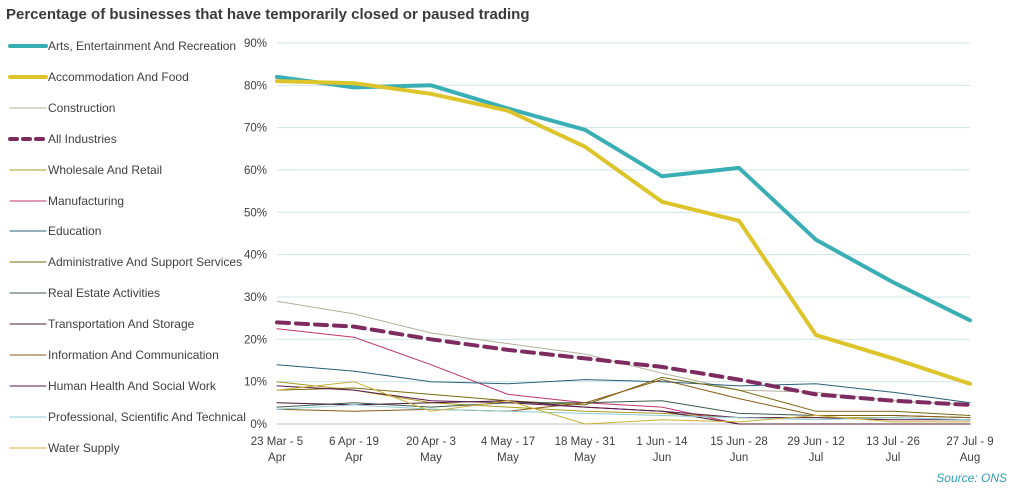  I want to click on legend-item-human-health-and-social-work: Human Health And Social Work, so click(125, 391).